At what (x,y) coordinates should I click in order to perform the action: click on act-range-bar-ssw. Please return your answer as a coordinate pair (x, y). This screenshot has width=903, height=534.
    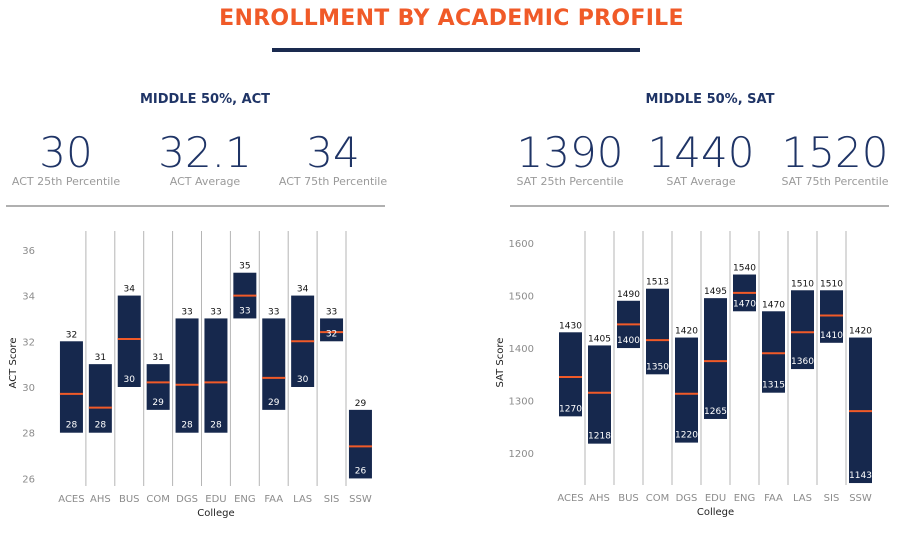
    Looking at the image, I should click on (360, 444).